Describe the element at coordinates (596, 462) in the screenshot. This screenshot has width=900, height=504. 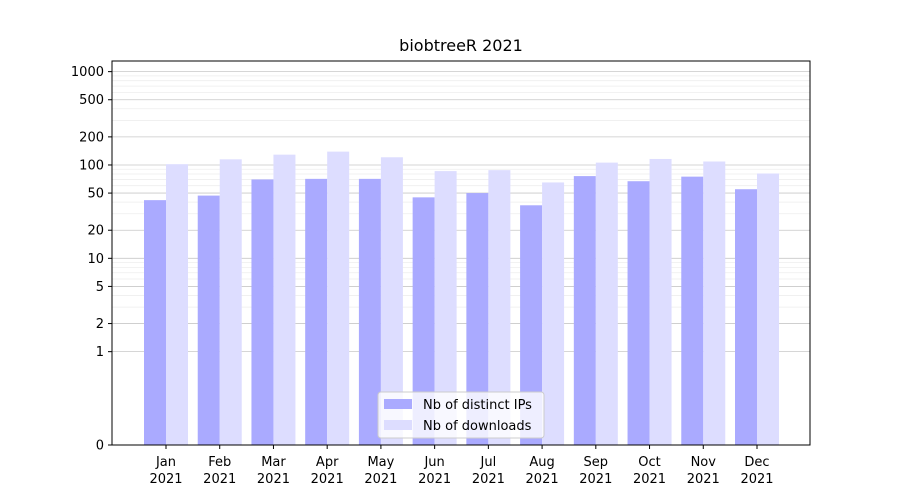
I see `x-tick-label-month: Sep` at that location.